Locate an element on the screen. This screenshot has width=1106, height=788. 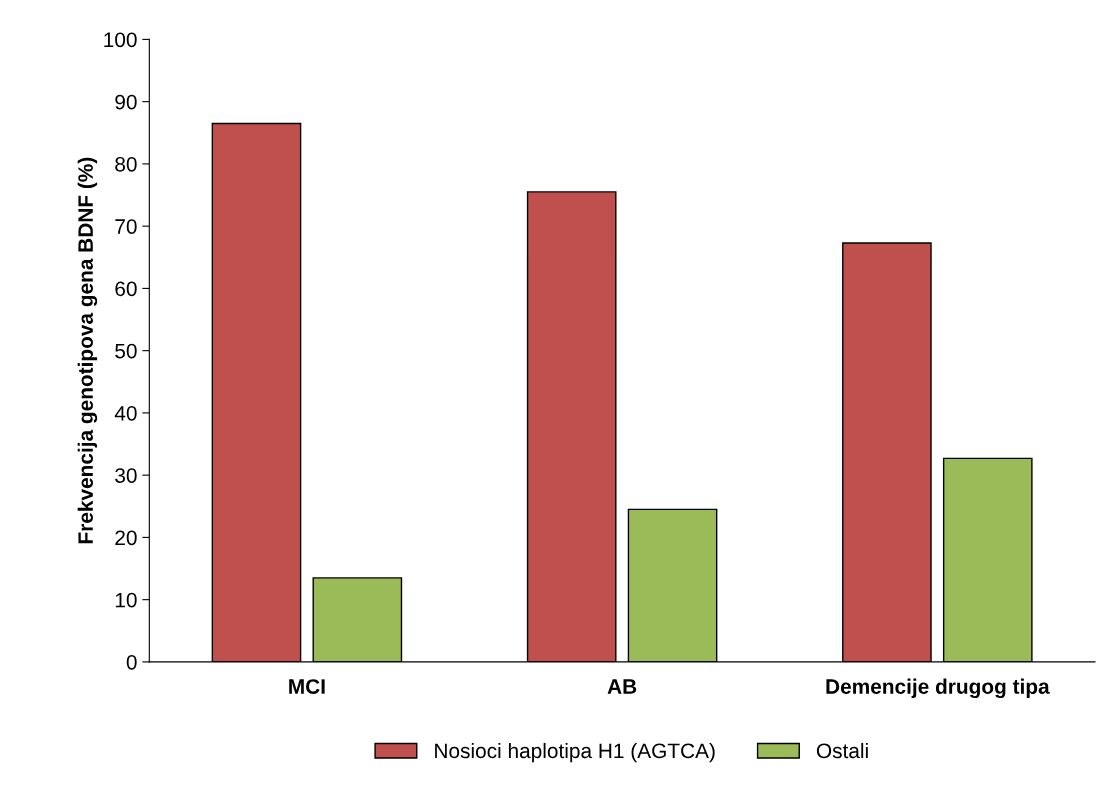
y-tick-label: 90 is located at coordinates (126, 102).